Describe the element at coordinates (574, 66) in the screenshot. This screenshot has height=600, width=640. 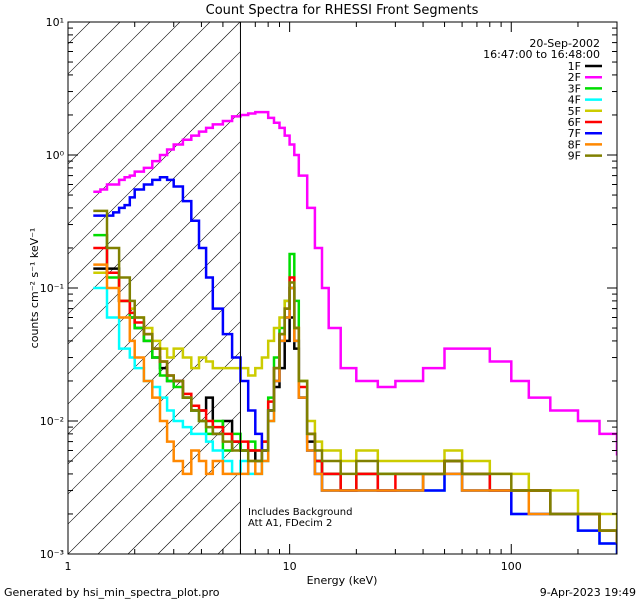
I see `legend-label-1F: 1F` at that location.